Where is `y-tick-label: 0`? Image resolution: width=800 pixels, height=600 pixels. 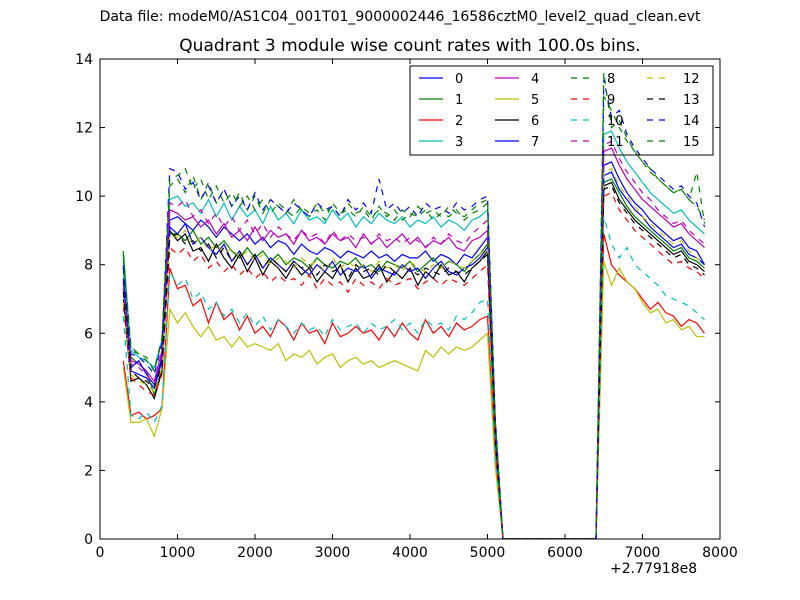 y-tick-label: 0 is located at coordinates (88, 540).